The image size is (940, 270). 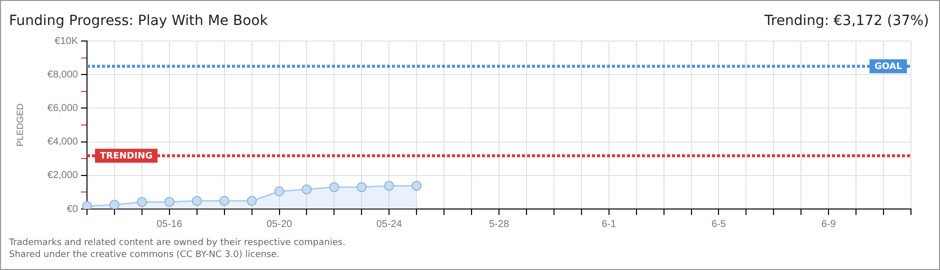 What do you see at coordinates (888, 67) in the screenshot?
I see `ref-line-label: GOAL` at bounding box center [888, 67].